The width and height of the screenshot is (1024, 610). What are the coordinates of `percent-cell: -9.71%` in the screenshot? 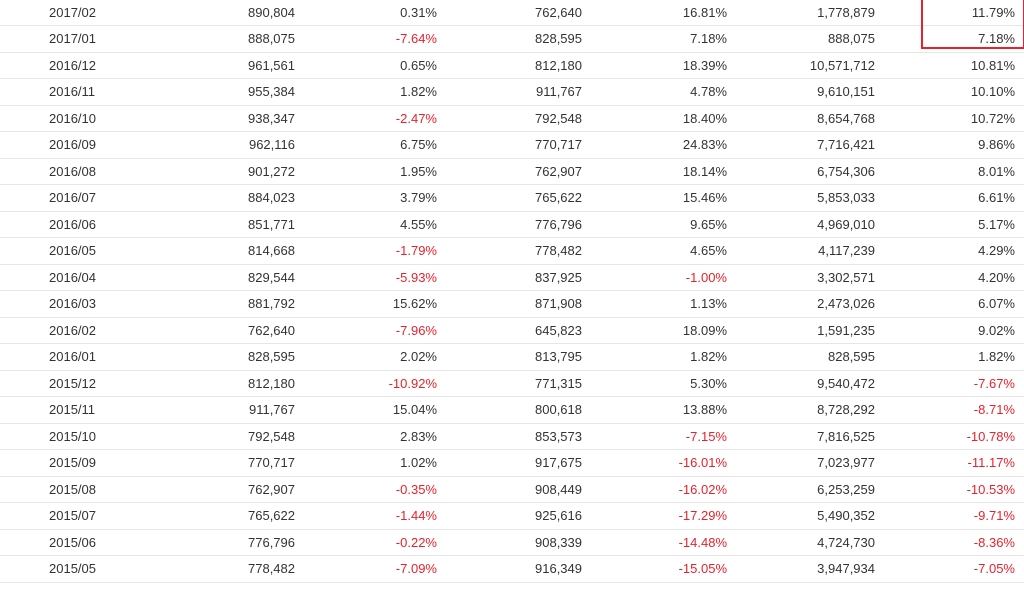 It's located at (953, 516).